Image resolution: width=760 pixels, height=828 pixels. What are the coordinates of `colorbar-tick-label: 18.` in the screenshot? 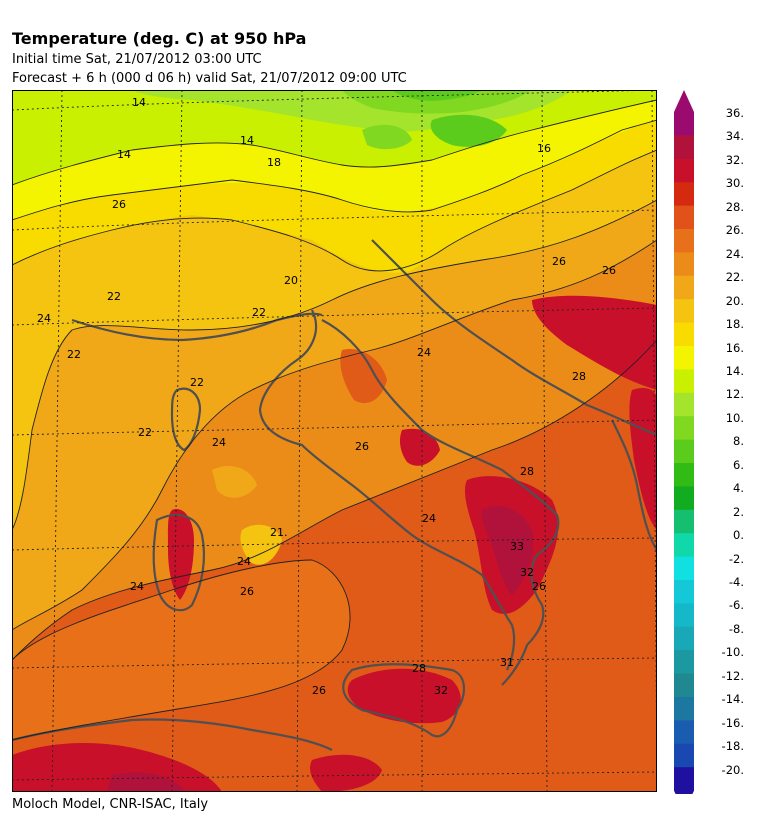 It's located at (734, 324).